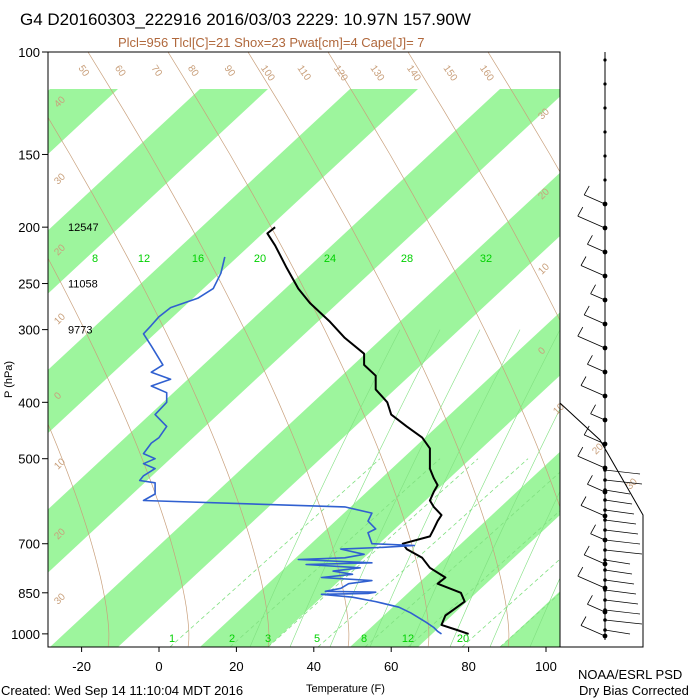 This screenshot has width=700, height=700. I want to click on height-label: 9773, so click(80, 331).